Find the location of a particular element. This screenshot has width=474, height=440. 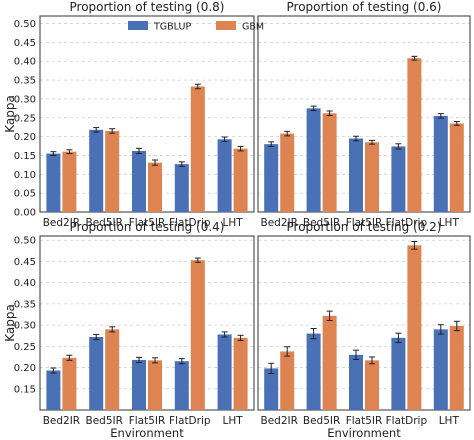

legend-label-gbm: GBM is located at coordinates (253, 27).